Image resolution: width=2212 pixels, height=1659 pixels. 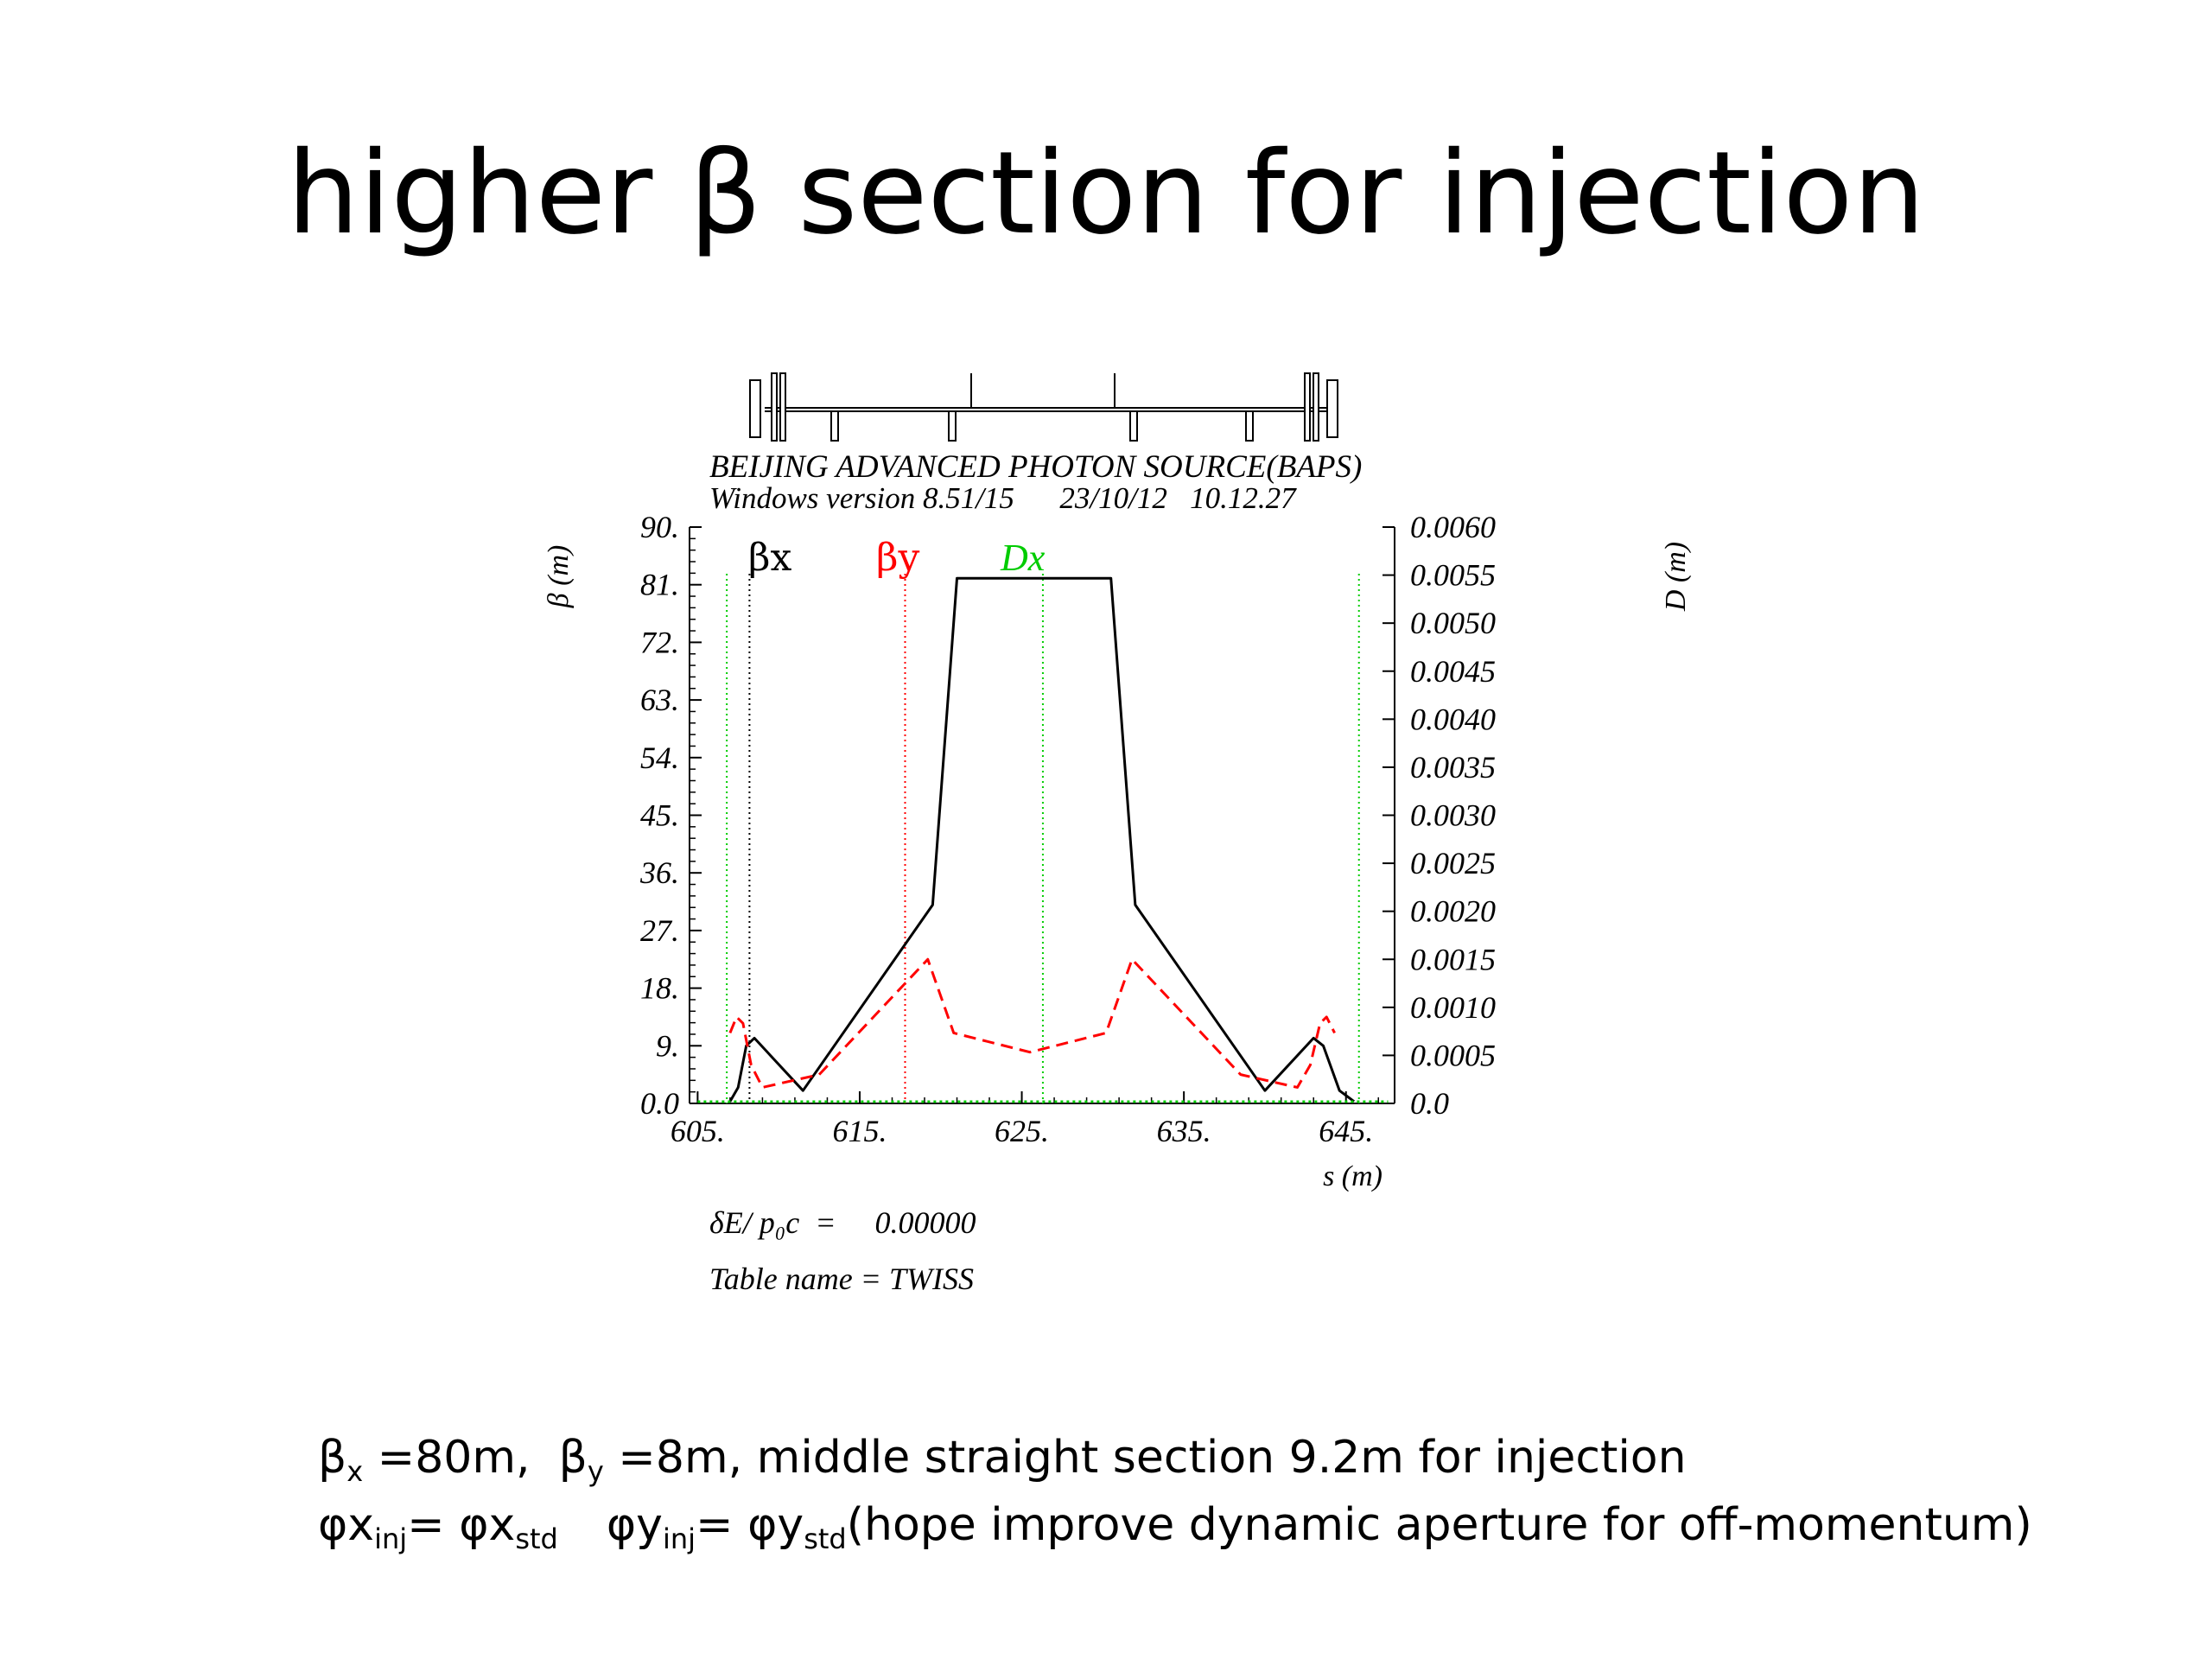 What do you see at coordinates (859, 1131) in the screenshot?
I see `x-tick-label: 615.` at bounding box center [859, 1131].